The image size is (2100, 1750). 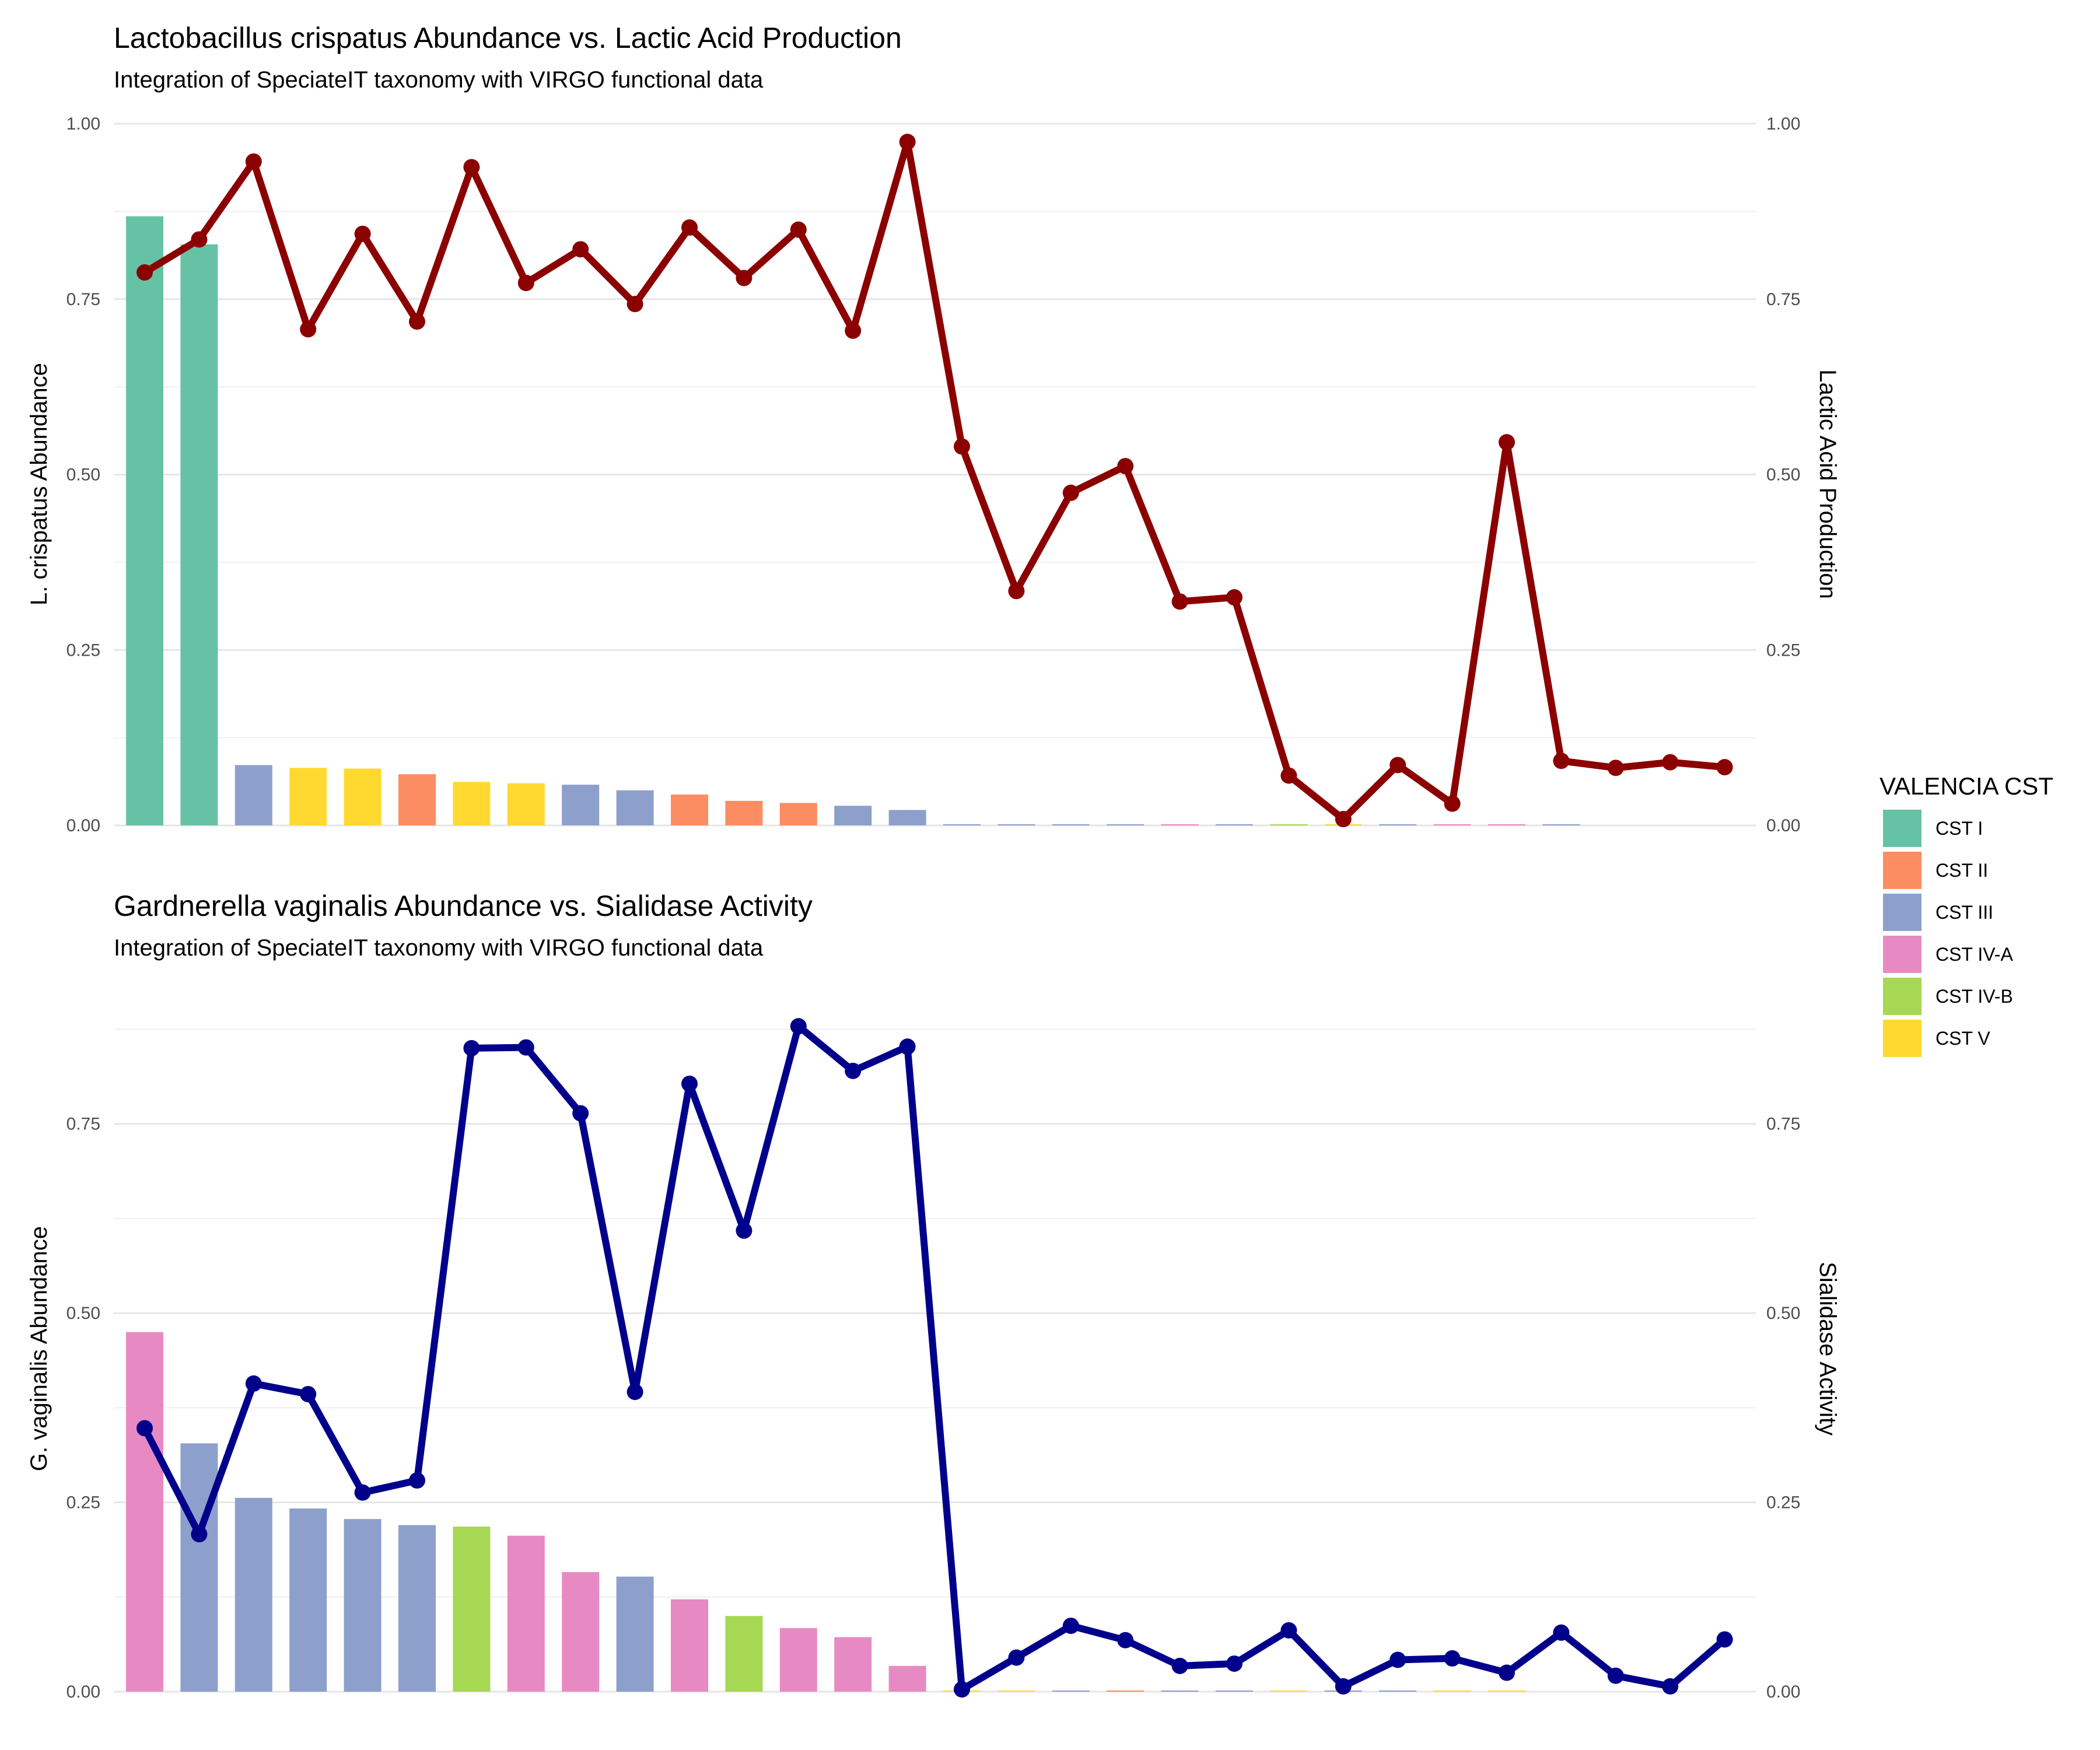 What do you see at coordinates (1962, 870) in the screenshot?
I see `legend-label: CST II` at bounding box center [1962, 870].